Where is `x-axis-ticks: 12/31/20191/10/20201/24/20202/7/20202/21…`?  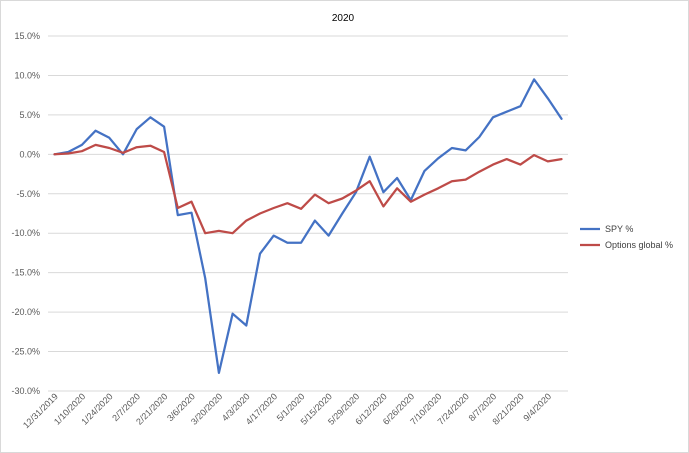 x-axis-ticks: 12/31/20191/10/20201/24/20202/7/20202/21… is located at coordinates (287, 410).